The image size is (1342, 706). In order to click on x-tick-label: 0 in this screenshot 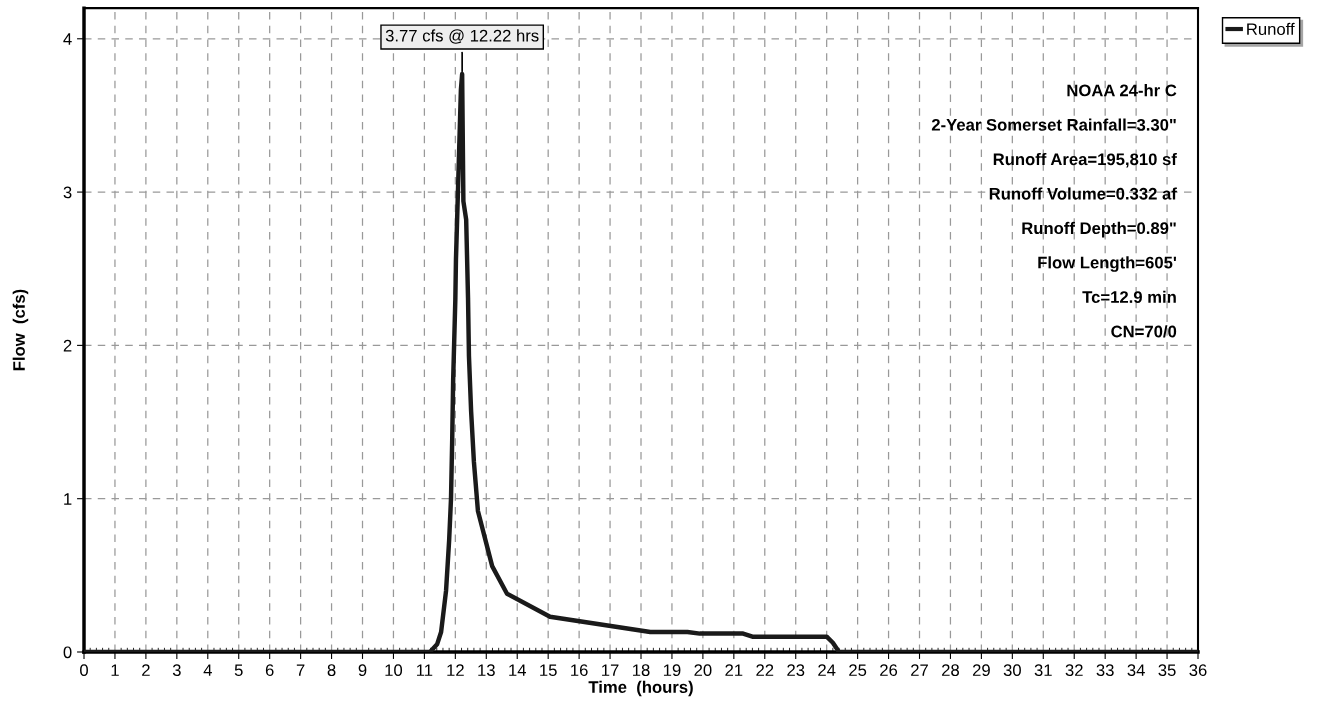, I will do `click(84, 670)`.